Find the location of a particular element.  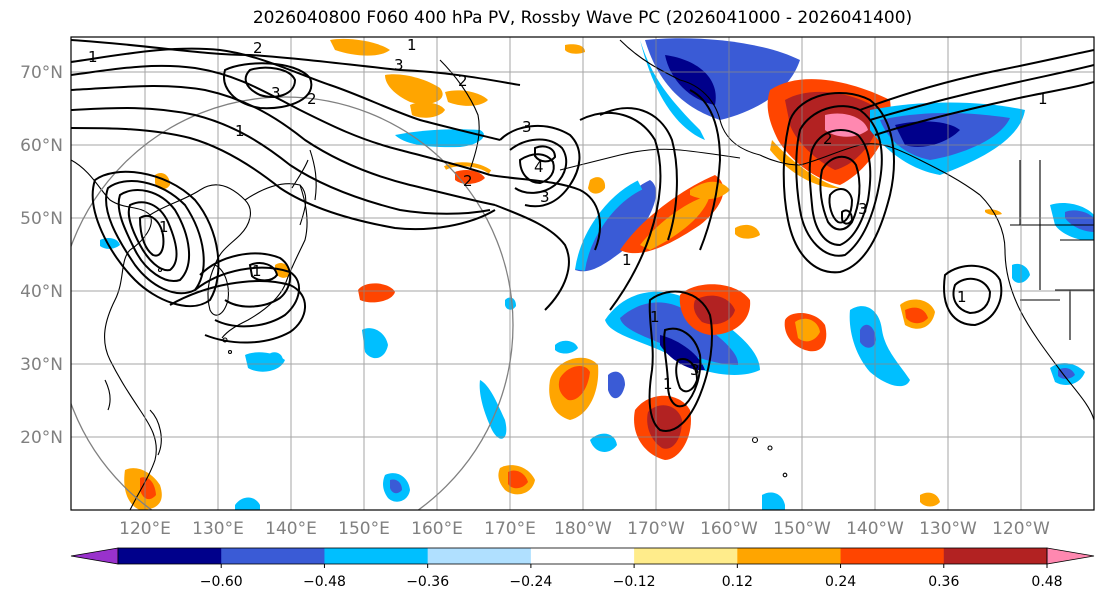

lon-label-130w: 130°W is located at coordinates (948, 529).